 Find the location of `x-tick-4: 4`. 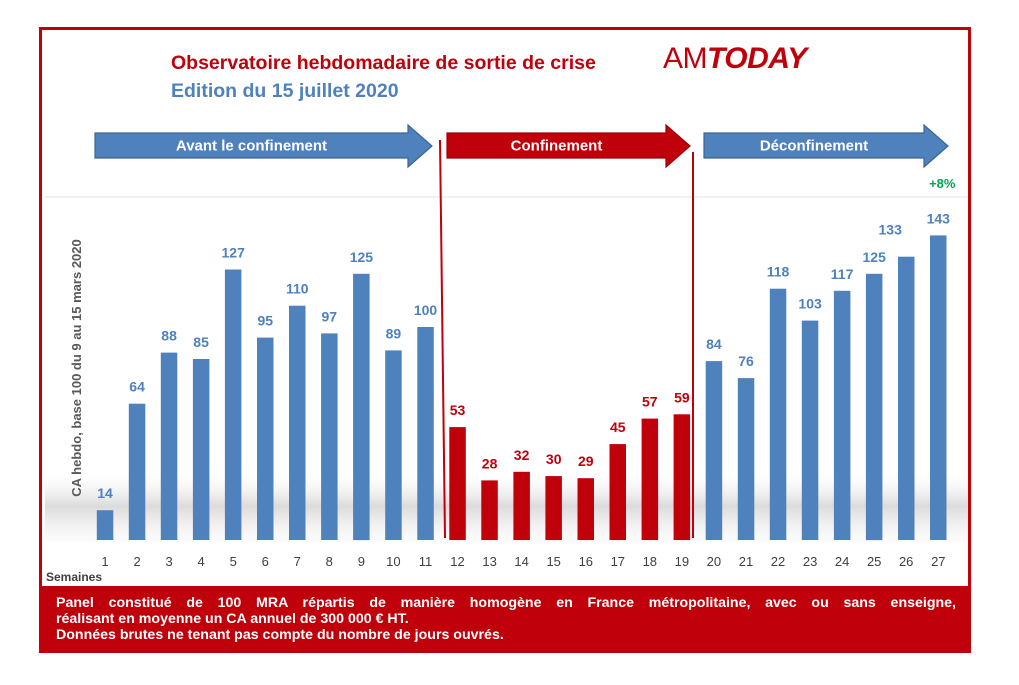

x-tick-4: 4 is located at coordinates (200, 561).